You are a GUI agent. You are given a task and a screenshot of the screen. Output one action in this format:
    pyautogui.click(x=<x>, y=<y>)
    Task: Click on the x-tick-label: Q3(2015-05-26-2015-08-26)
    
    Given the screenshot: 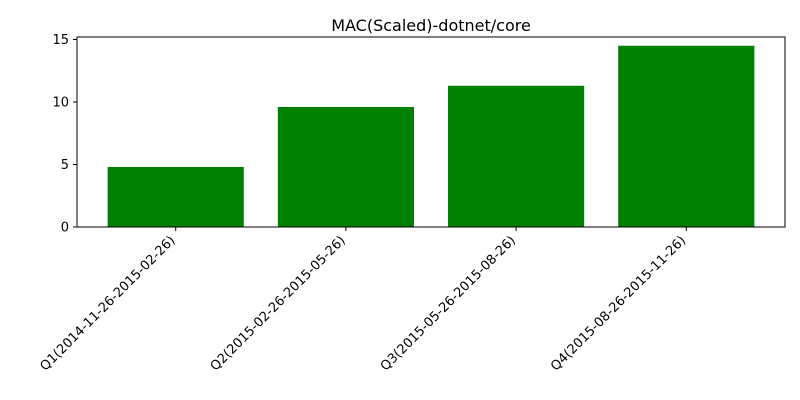 What is the action you would take?
    pyautogui.click(x=448, y=303)
    